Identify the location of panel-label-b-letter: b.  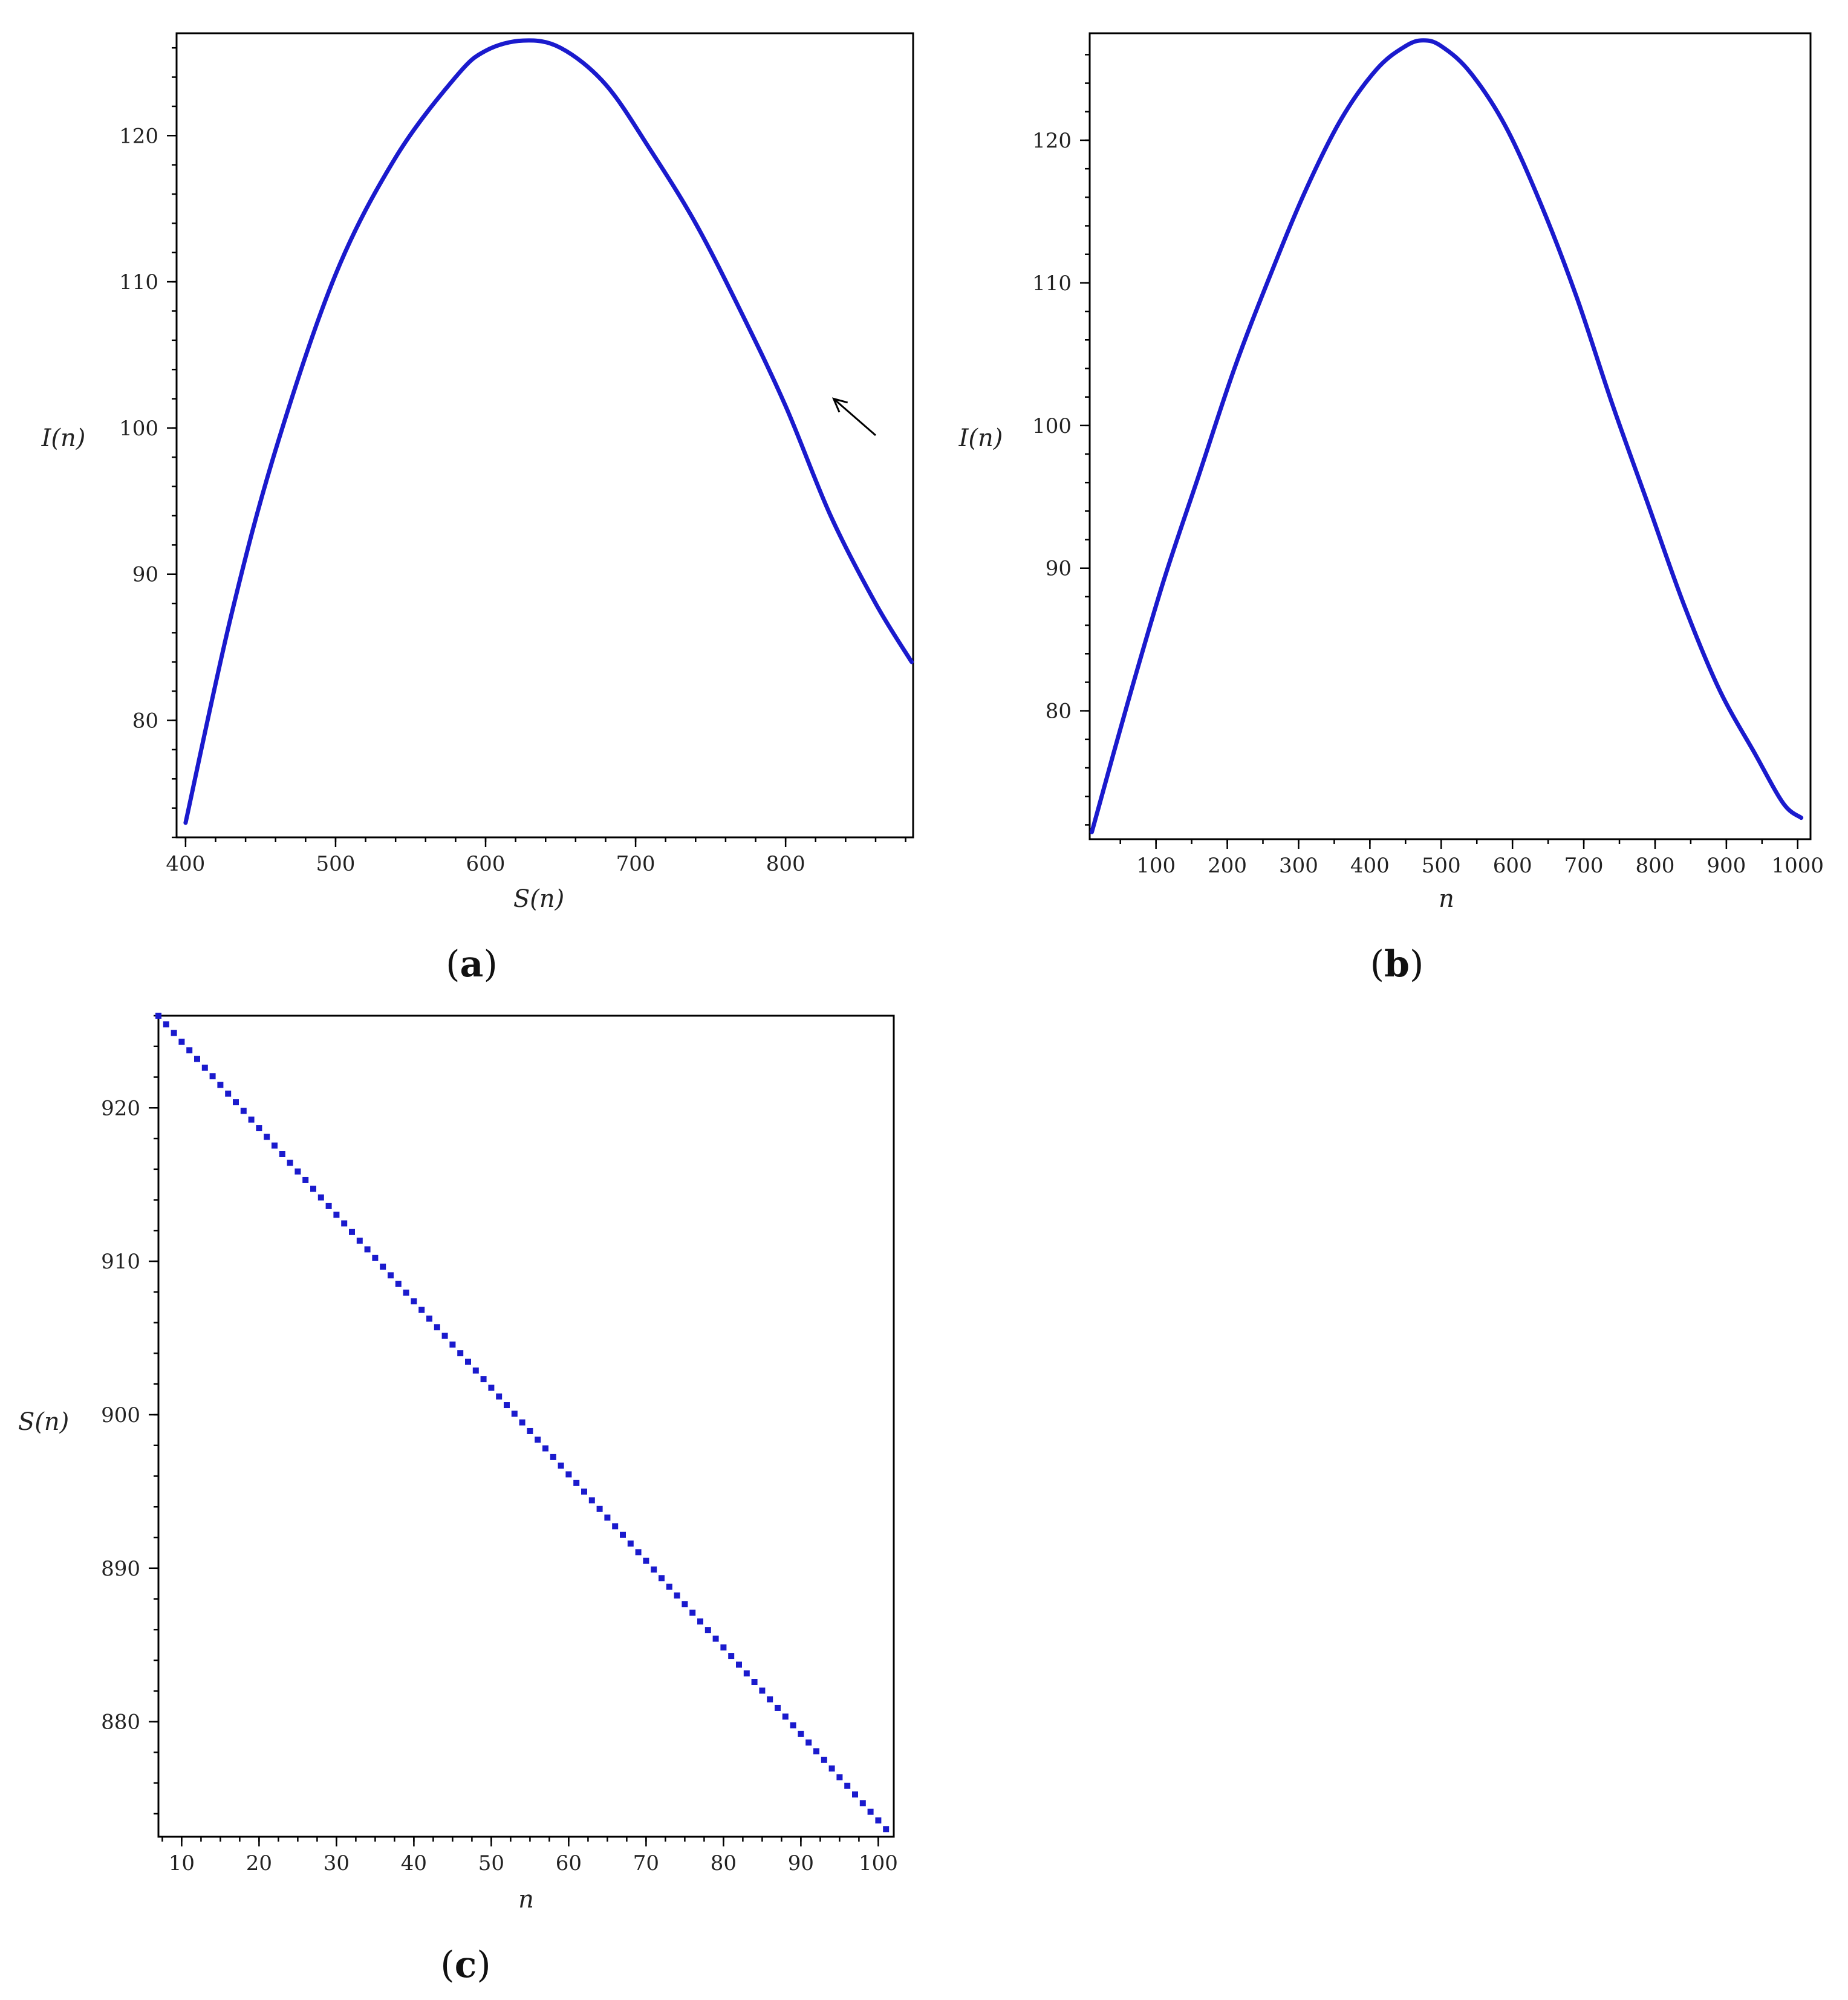
(1397, 964).